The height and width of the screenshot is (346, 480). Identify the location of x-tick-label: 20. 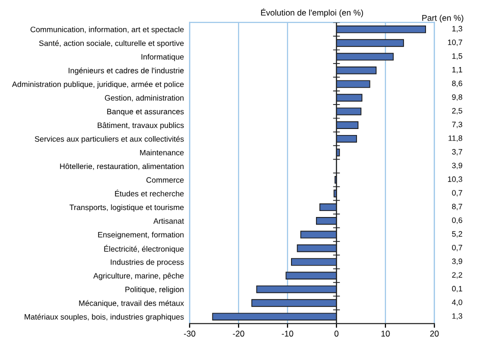
(434, 333).